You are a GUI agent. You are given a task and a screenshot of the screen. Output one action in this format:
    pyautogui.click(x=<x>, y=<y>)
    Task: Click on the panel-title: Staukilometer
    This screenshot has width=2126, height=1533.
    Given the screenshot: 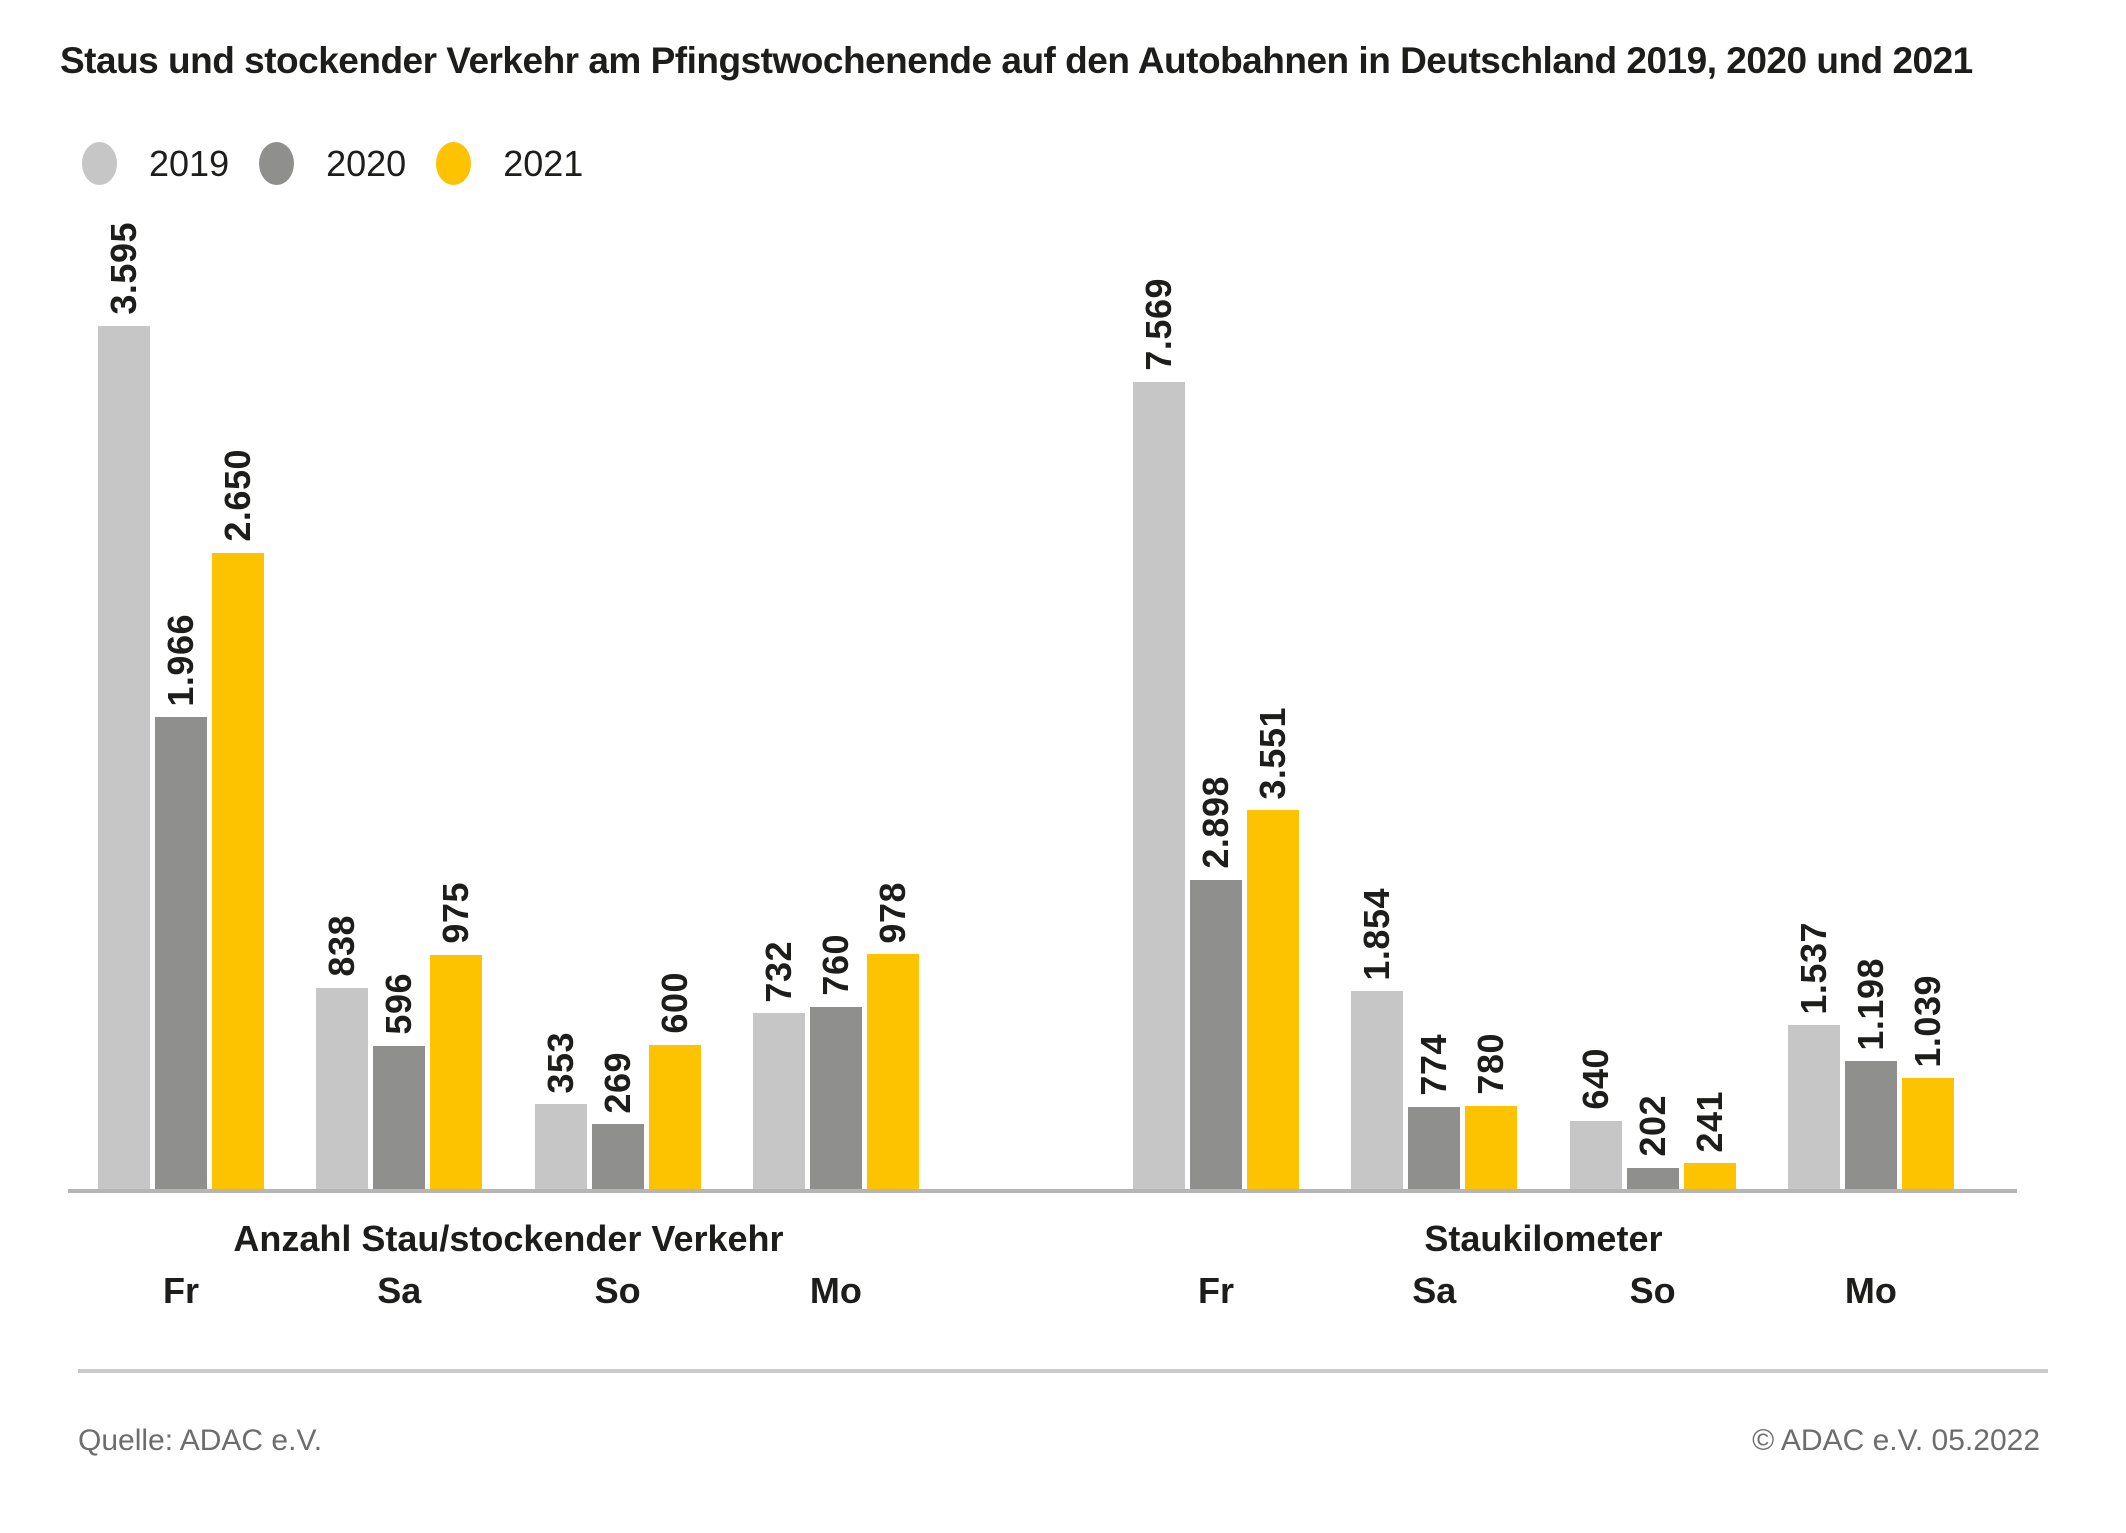 What is the action you would take?
    pyautogui.click(x=1543, y=1238)
    